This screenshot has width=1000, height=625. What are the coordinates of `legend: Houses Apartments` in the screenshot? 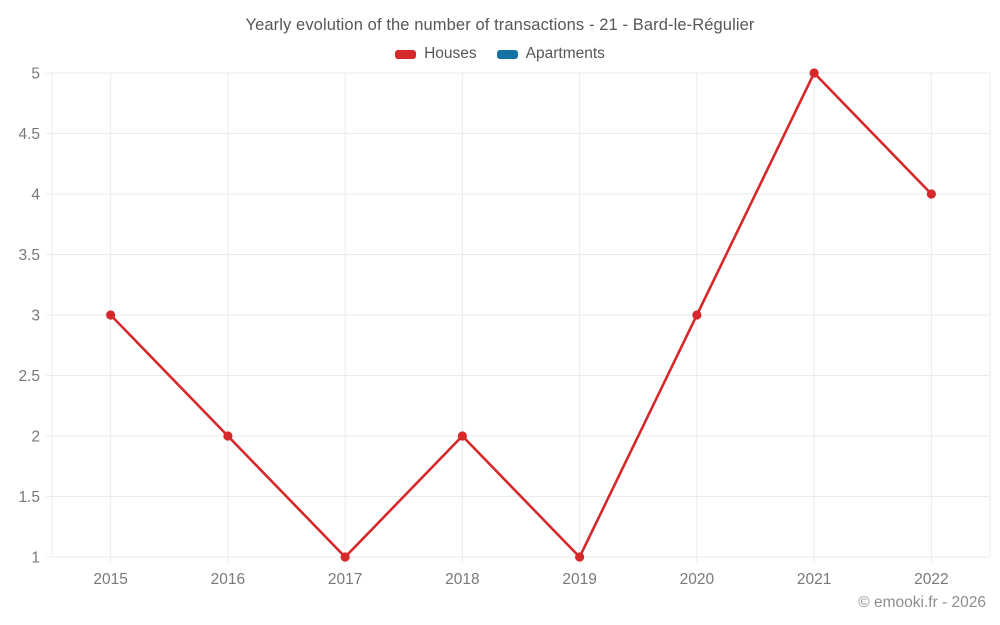 It's located at (500, 54).